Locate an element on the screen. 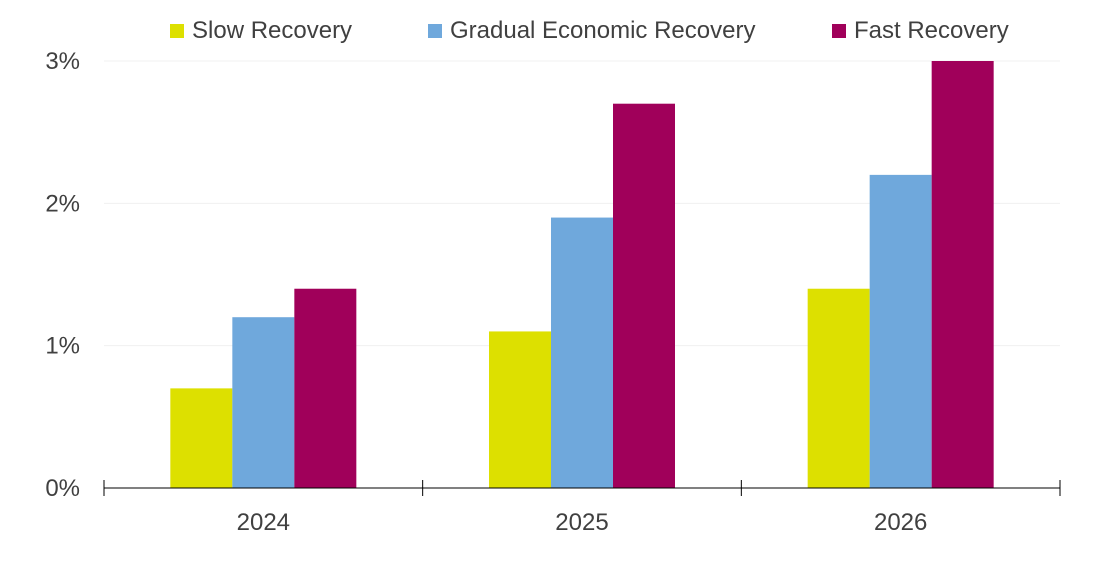  legend-swatch-fast-recovery is located at coordinates (839, 31).